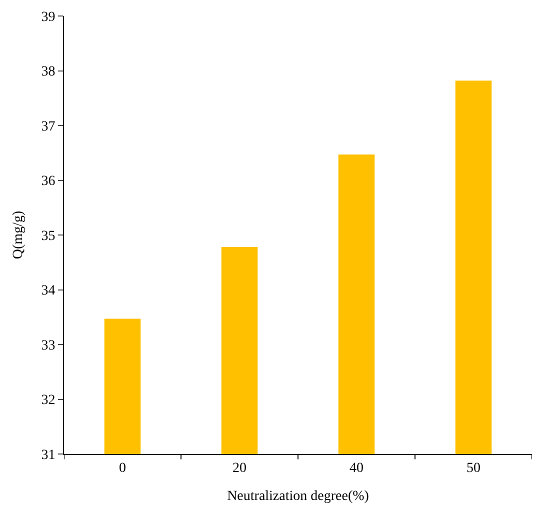  What do you see at coordinates (473, 468) in the screenshot?
I see `x-tick-label: 50` at bounding box center [473, 468].